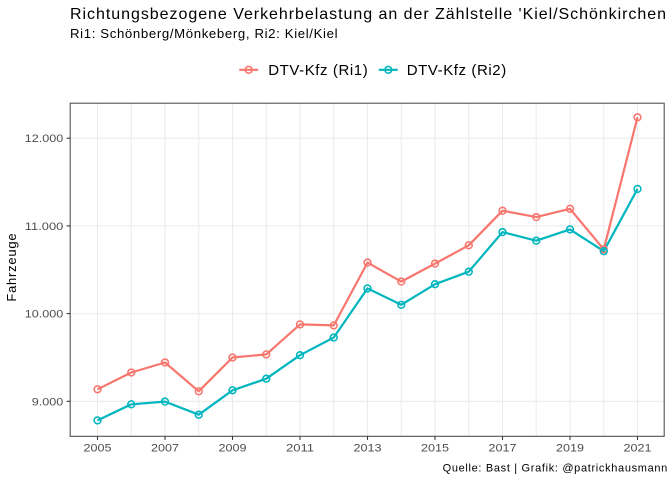  What do you see at coordinates (435, 449) in the screenshot?
I see `svg-text: 2015` at bounding box center [435, 449].